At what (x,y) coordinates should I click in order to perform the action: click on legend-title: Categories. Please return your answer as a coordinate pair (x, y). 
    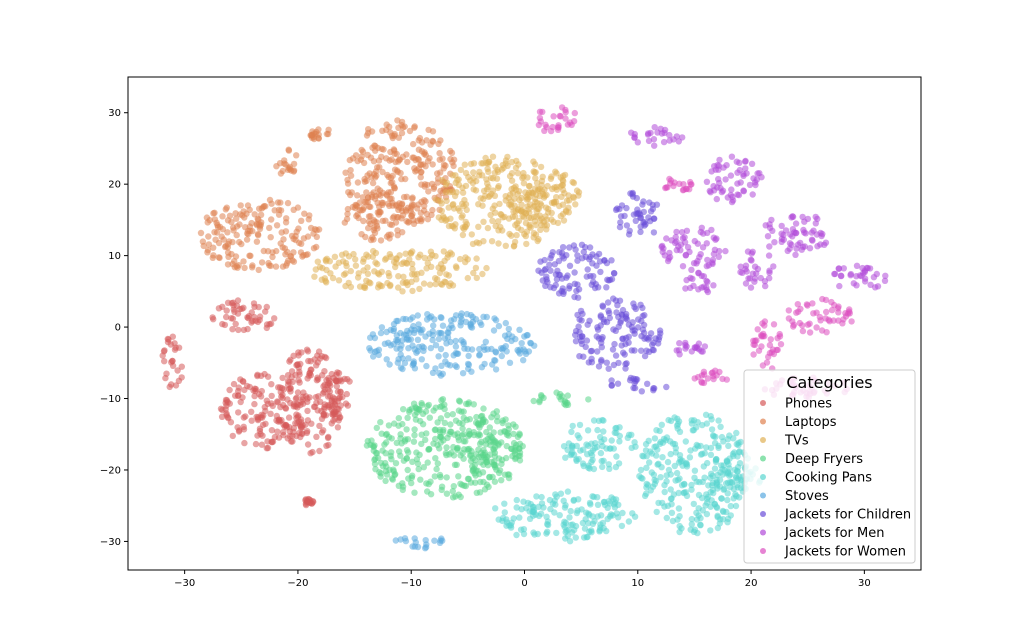
    Looking at the image, I should click on (829, 382).